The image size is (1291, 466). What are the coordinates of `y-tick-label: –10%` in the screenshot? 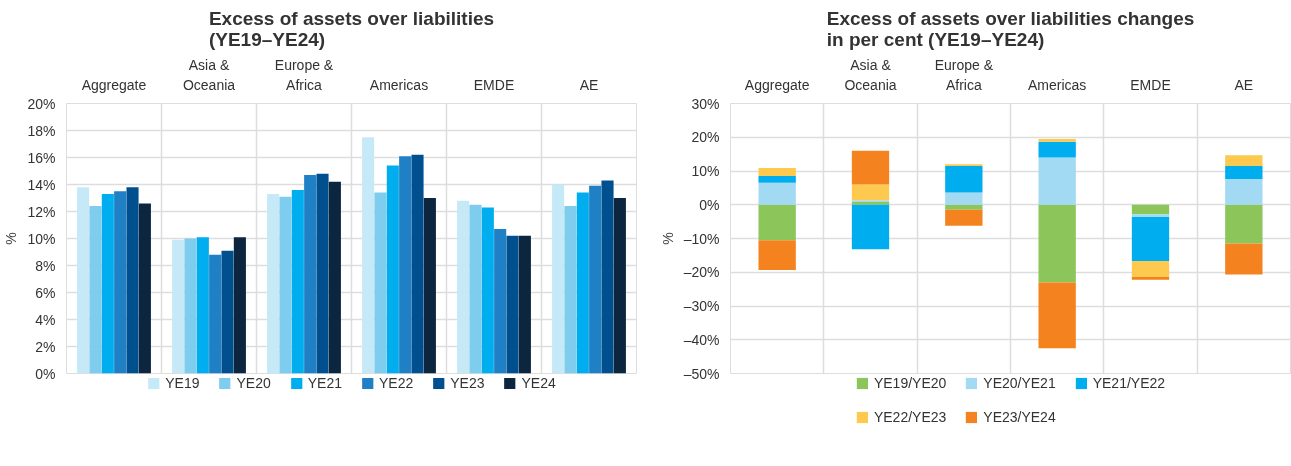 It's located at (701, 238).